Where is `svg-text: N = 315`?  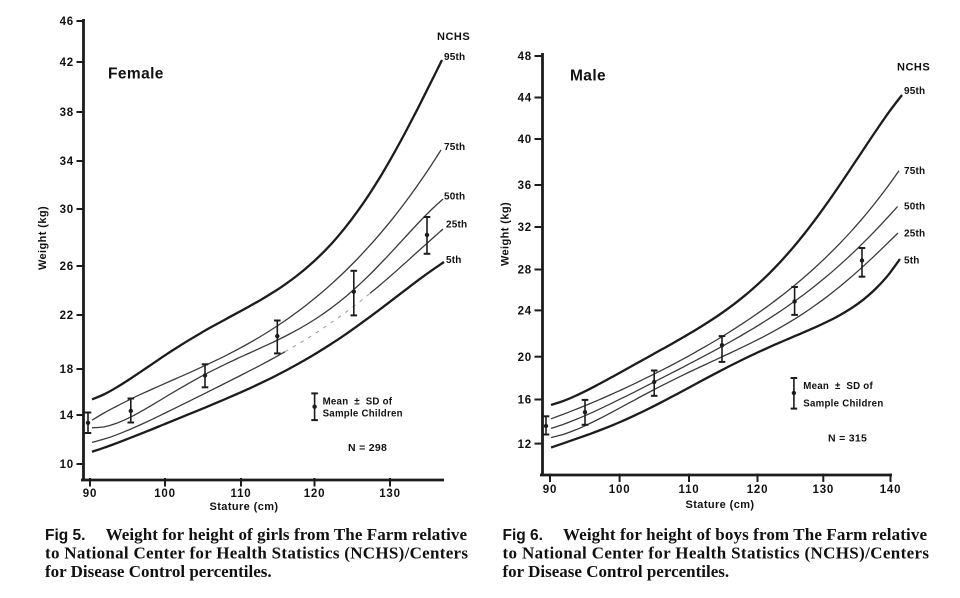
svg-text: N = 315 is located at coordinates (847, 438).